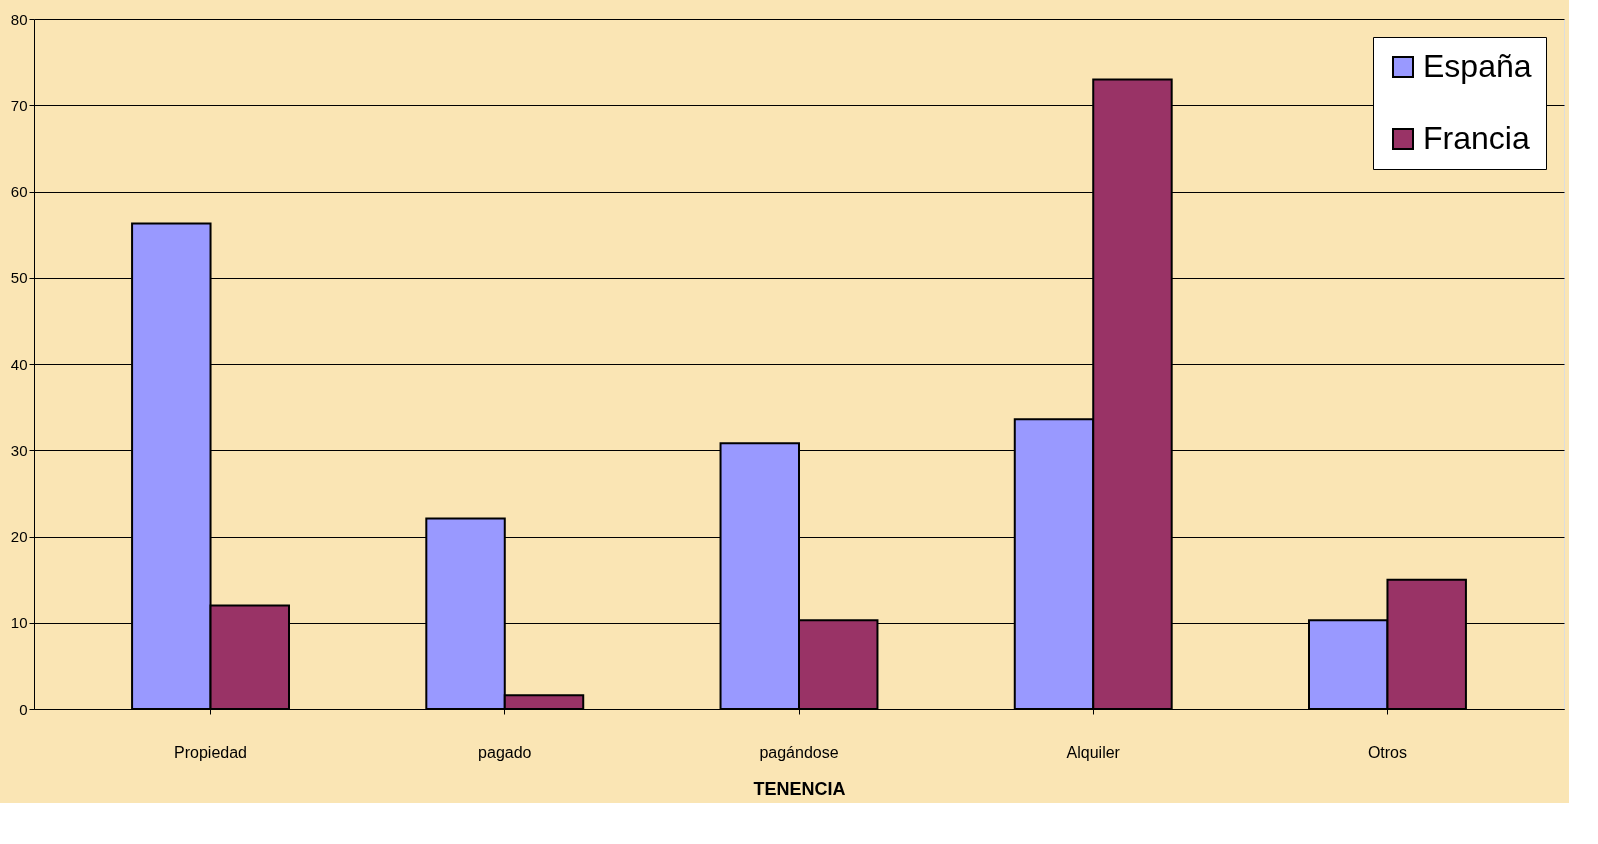 Image resolution: width=1598 pixels, height=844 pixels. What do you see at coordinates (19, 191) in the screenshot?
I see `y-tick-label: 60` at bounding box center [19, 191].